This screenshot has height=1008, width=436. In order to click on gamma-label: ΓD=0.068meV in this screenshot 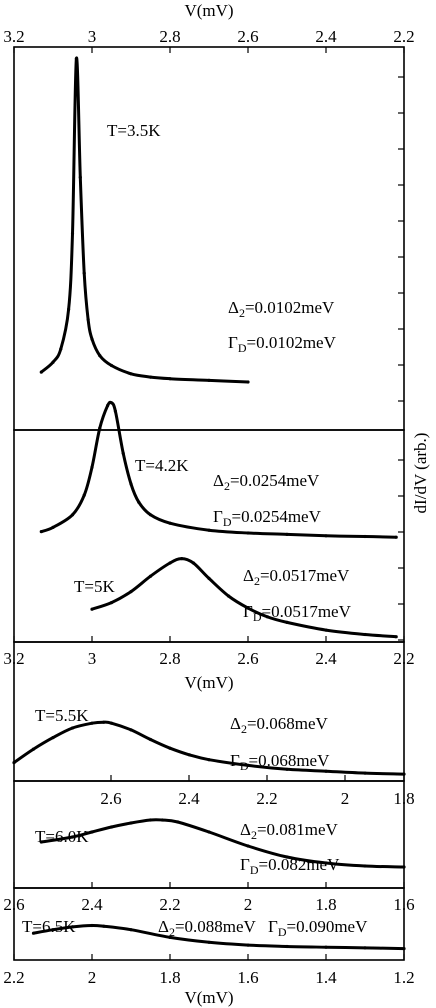, I will do `click(280, 762)`.